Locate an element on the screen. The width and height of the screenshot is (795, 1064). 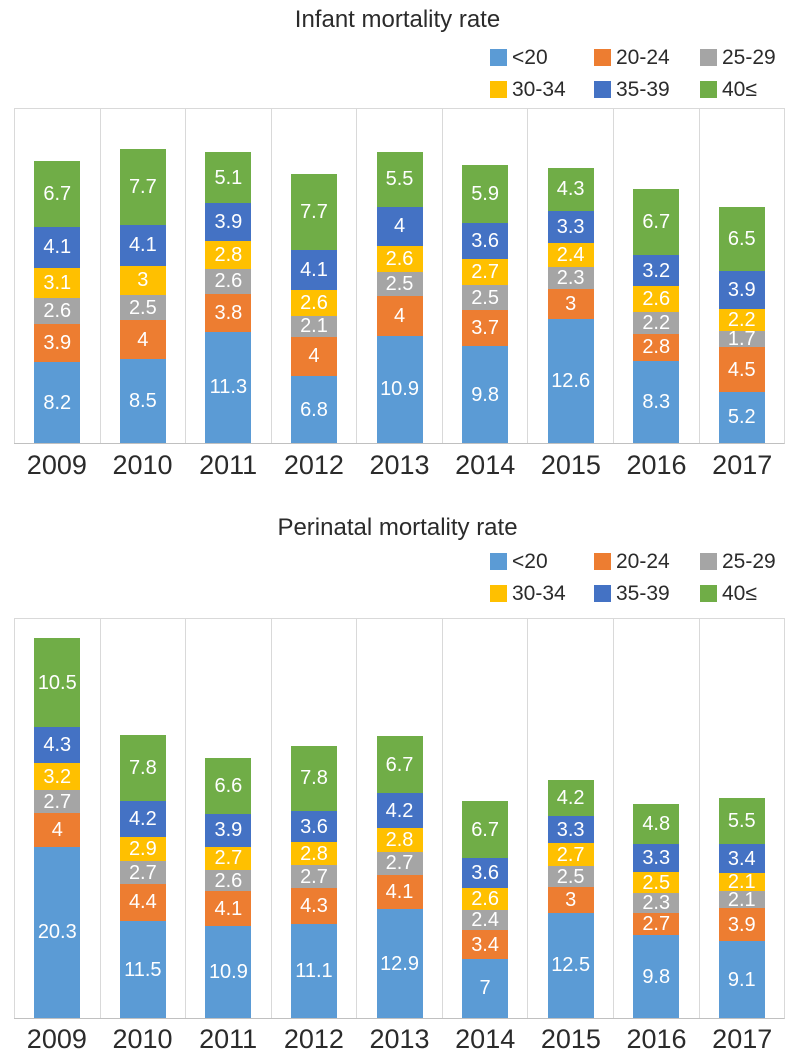
chart-title: Perinatal mortality rate is located at coordinates (397, 527).